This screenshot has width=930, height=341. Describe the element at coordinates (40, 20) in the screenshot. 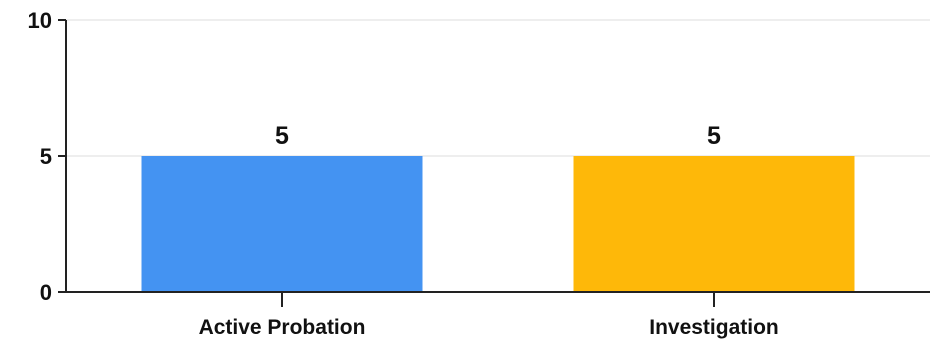

I see `y-tick-label: 10` at that location.